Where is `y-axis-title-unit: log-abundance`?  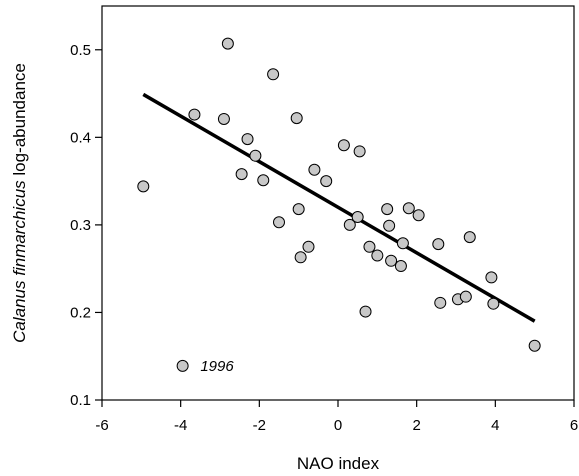
y-axis-title-unit: log-abundance is located at coordinates (19, 121).